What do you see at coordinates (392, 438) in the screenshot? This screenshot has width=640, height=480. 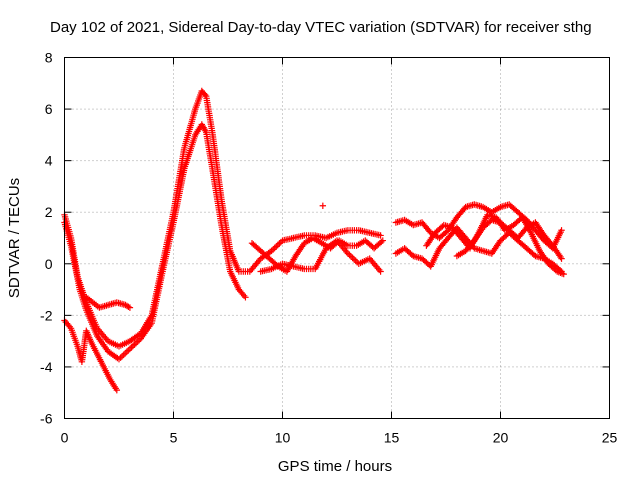 I see `x-tick-label: 15` at bounding box center [392, 438].